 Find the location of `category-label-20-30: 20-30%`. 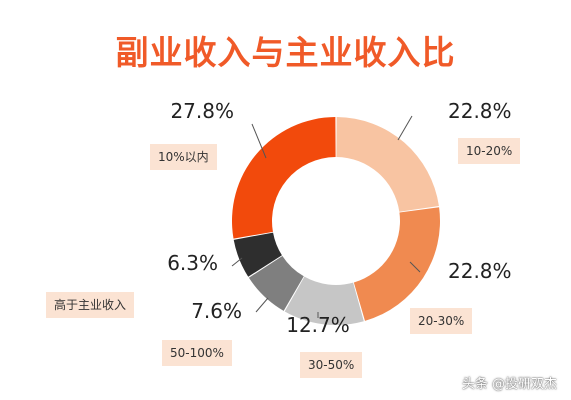

category-label-20-30: 20-30% is located at coordinates (441, 321).